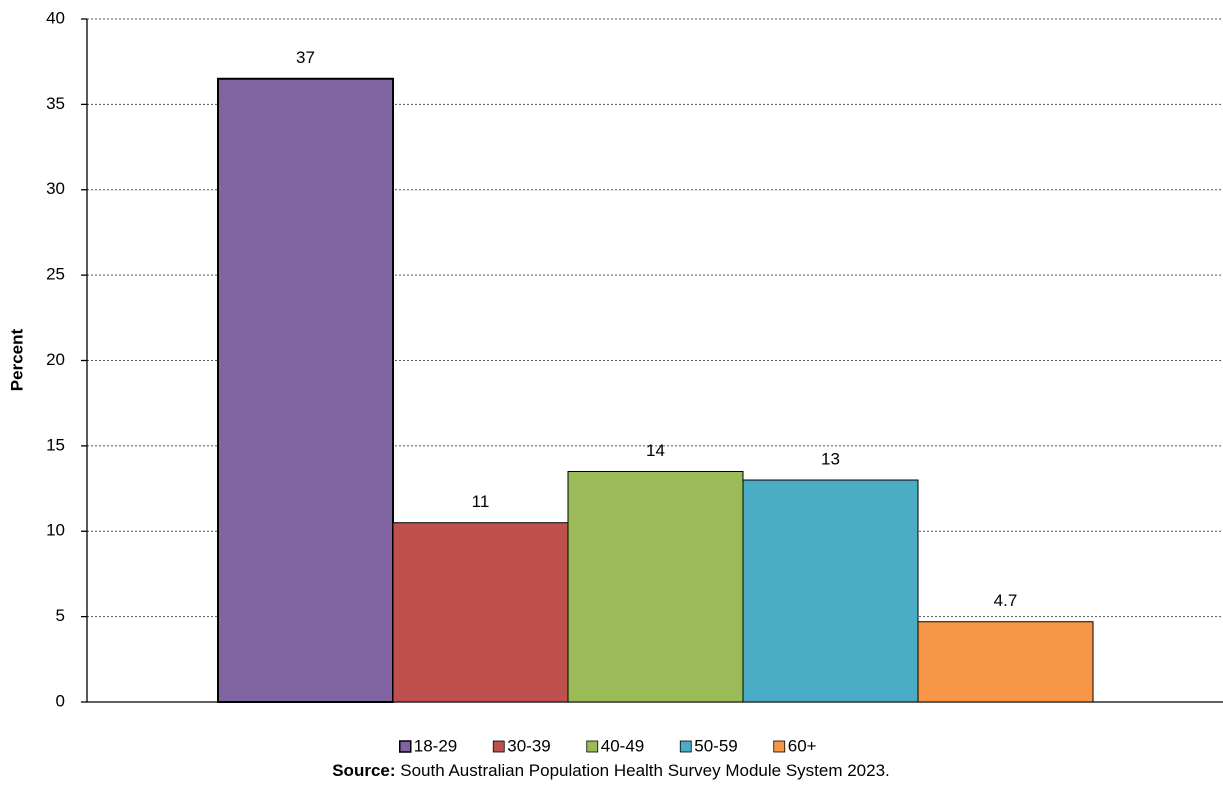  Describe the element at coordinates (1006, 600) in the screenshot. I see `value-label: 4.7` at that location.